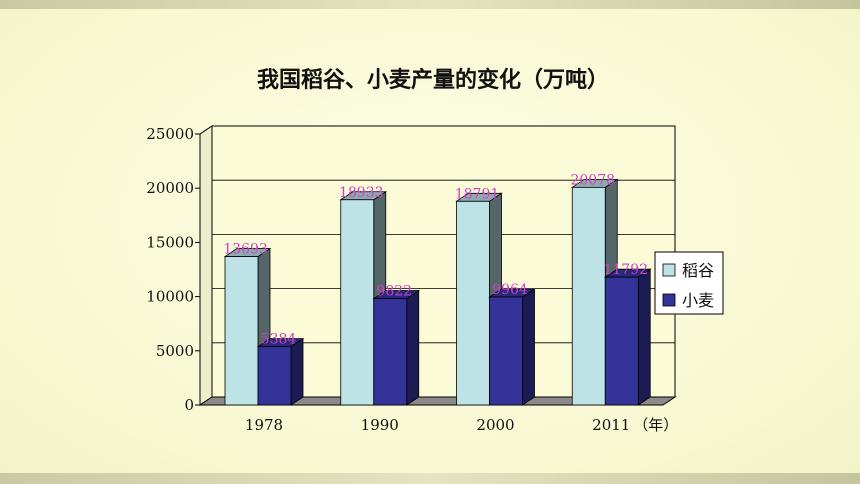 This screenshot has height=484, width=860. Describe the element at coordinates (361, 193) in the screenshot. I see `data-label: 18933` at that location.